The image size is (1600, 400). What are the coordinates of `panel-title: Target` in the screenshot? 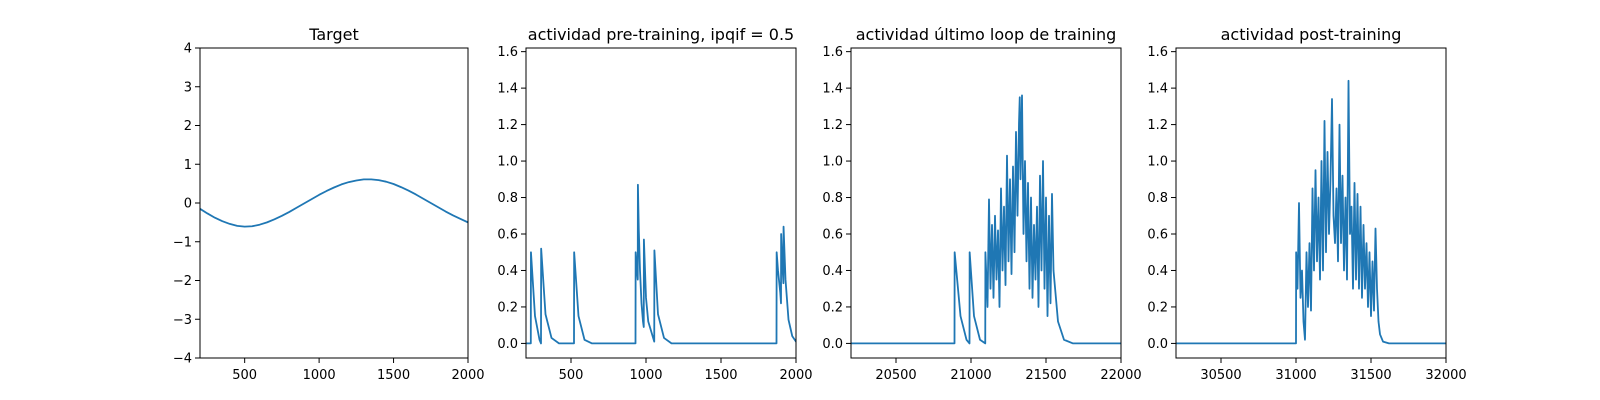 It's located at (333, 34).